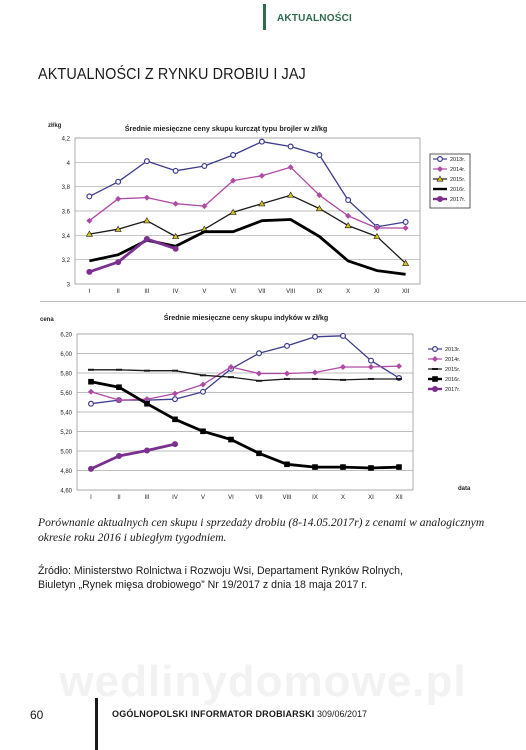  I want to click on footer-divider, so click(96, 724).